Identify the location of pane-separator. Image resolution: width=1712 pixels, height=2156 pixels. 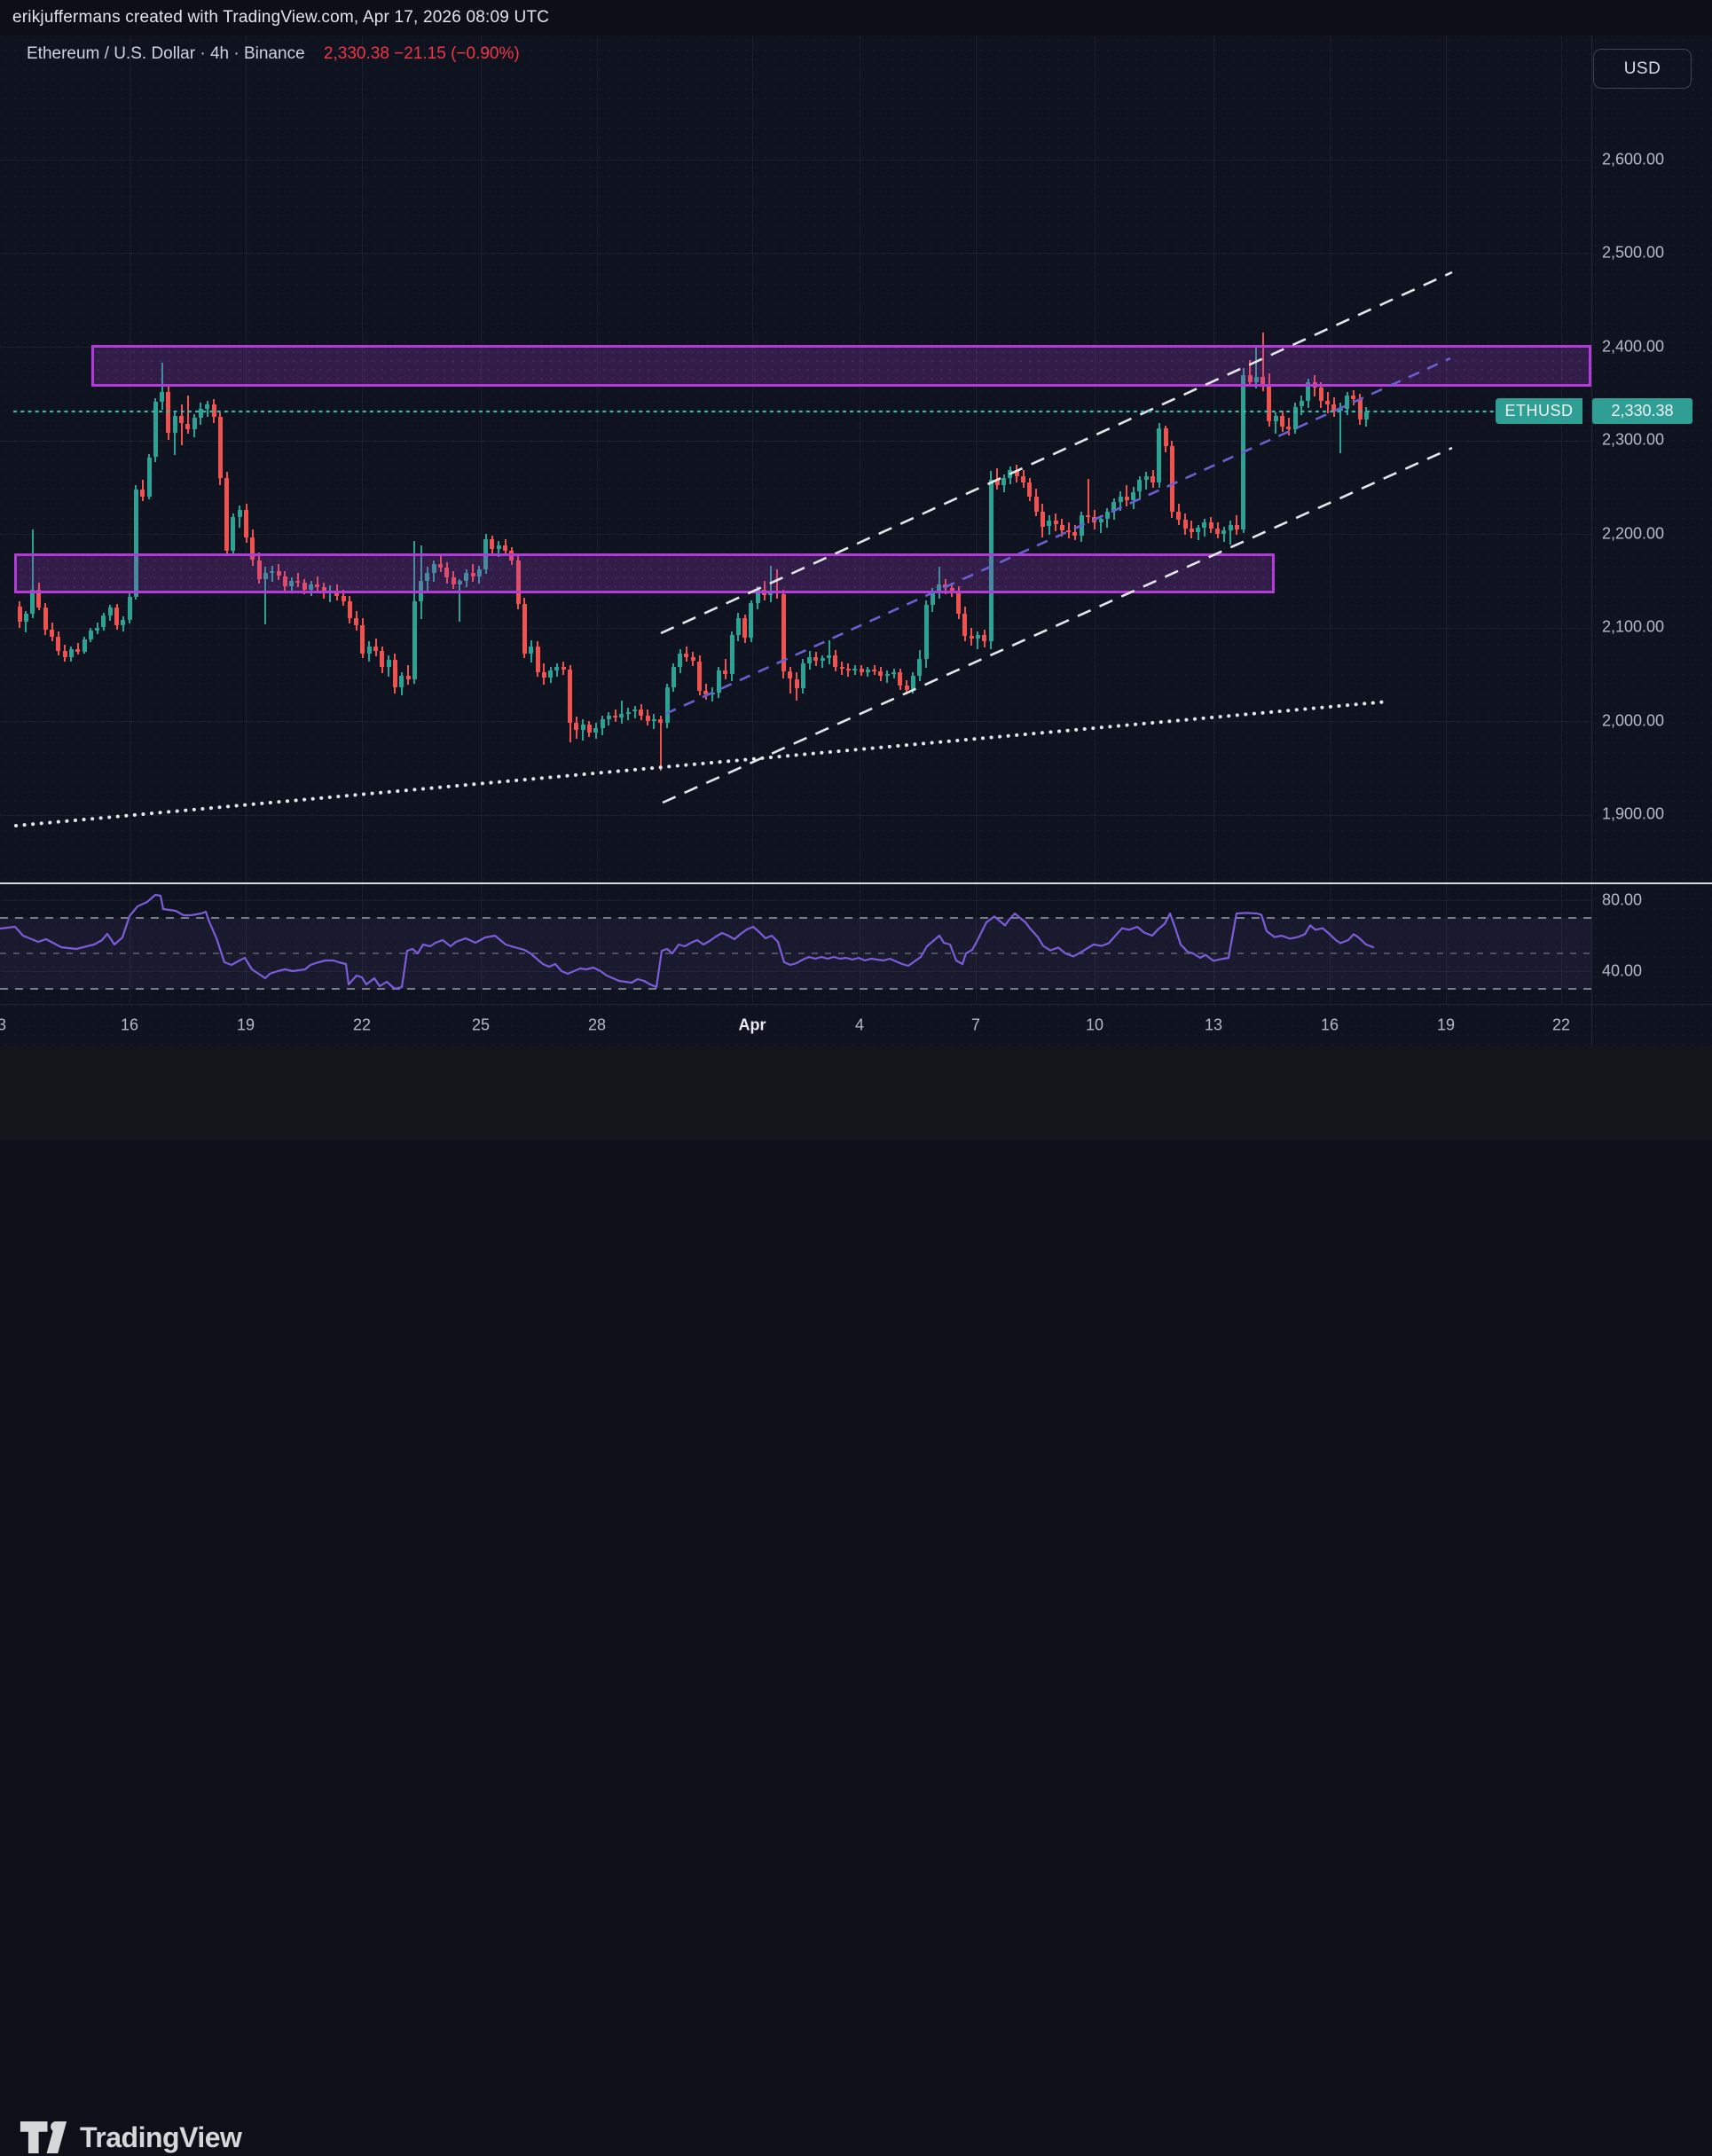
(856, 883).